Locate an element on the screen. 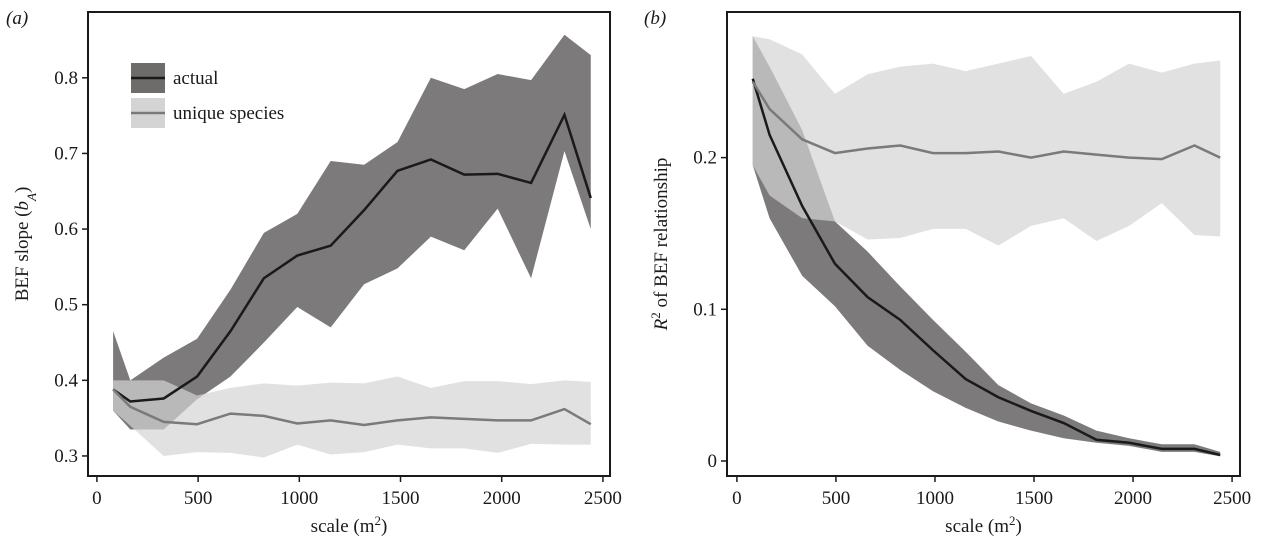 The image size is (1276, 546). y-tick-label: 0 is located at coordinates (713, 461).